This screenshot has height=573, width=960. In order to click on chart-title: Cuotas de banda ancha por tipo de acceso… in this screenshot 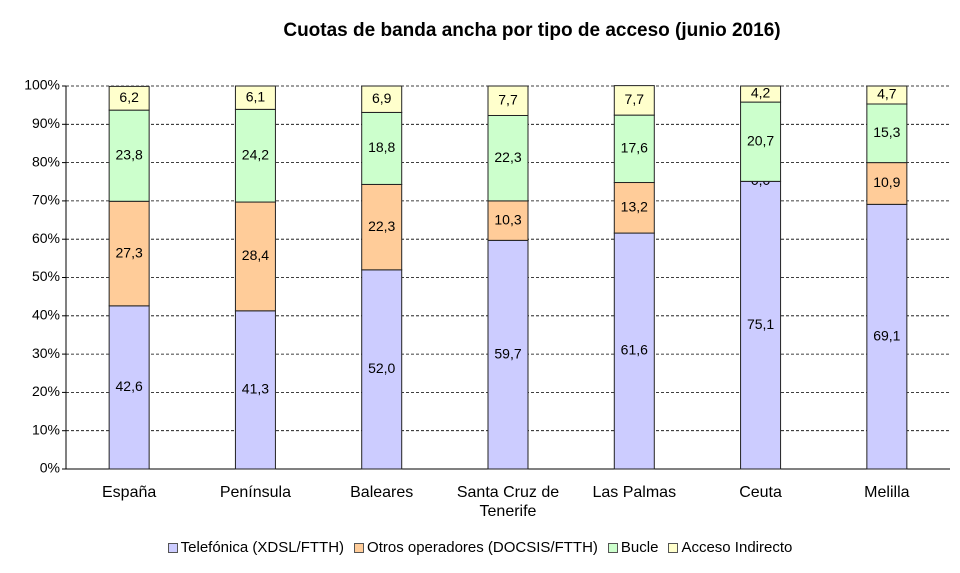, I will do `click(531, 30)`.